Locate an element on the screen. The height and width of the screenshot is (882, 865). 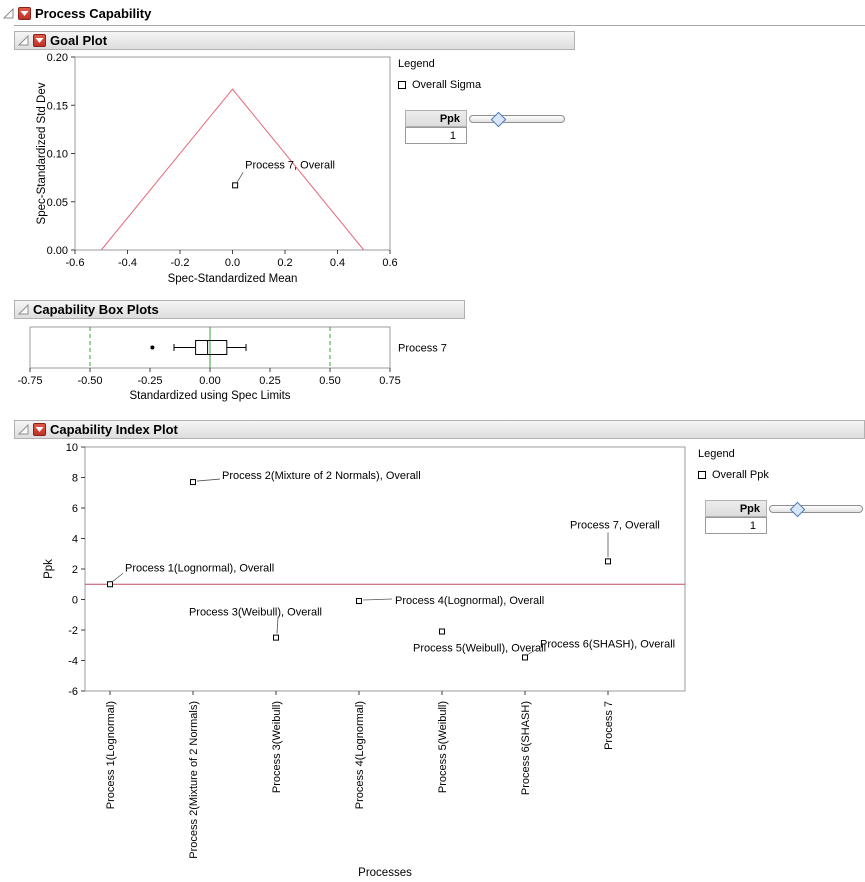
y-tick-label: 0.20 is located at coordinates (57, 58).